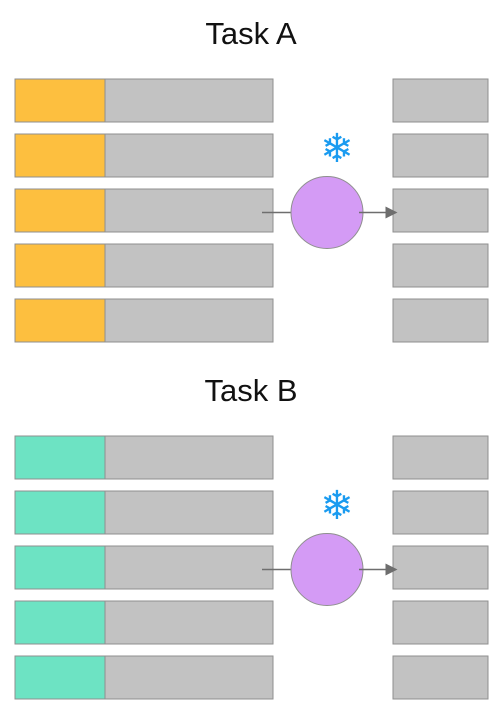  What do you see at coordinates (251, 33) in the screenshot?
I see `task-a-title: Task A` at bounding box center [251, 33].